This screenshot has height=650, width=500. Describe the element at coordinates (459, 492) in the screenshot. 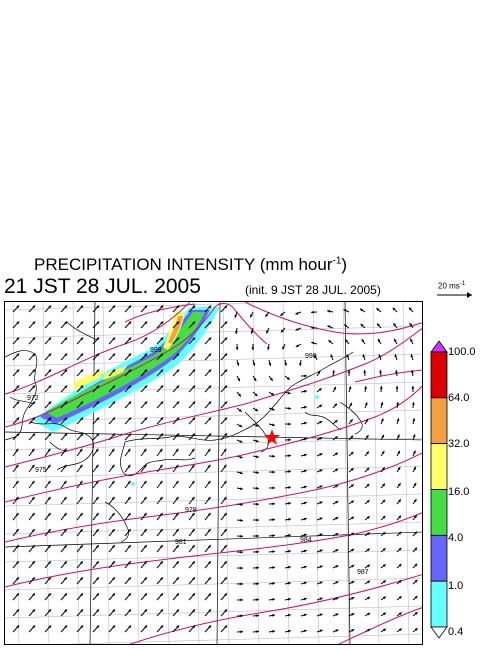

I see `colorbar-label: 16.0` at that location.